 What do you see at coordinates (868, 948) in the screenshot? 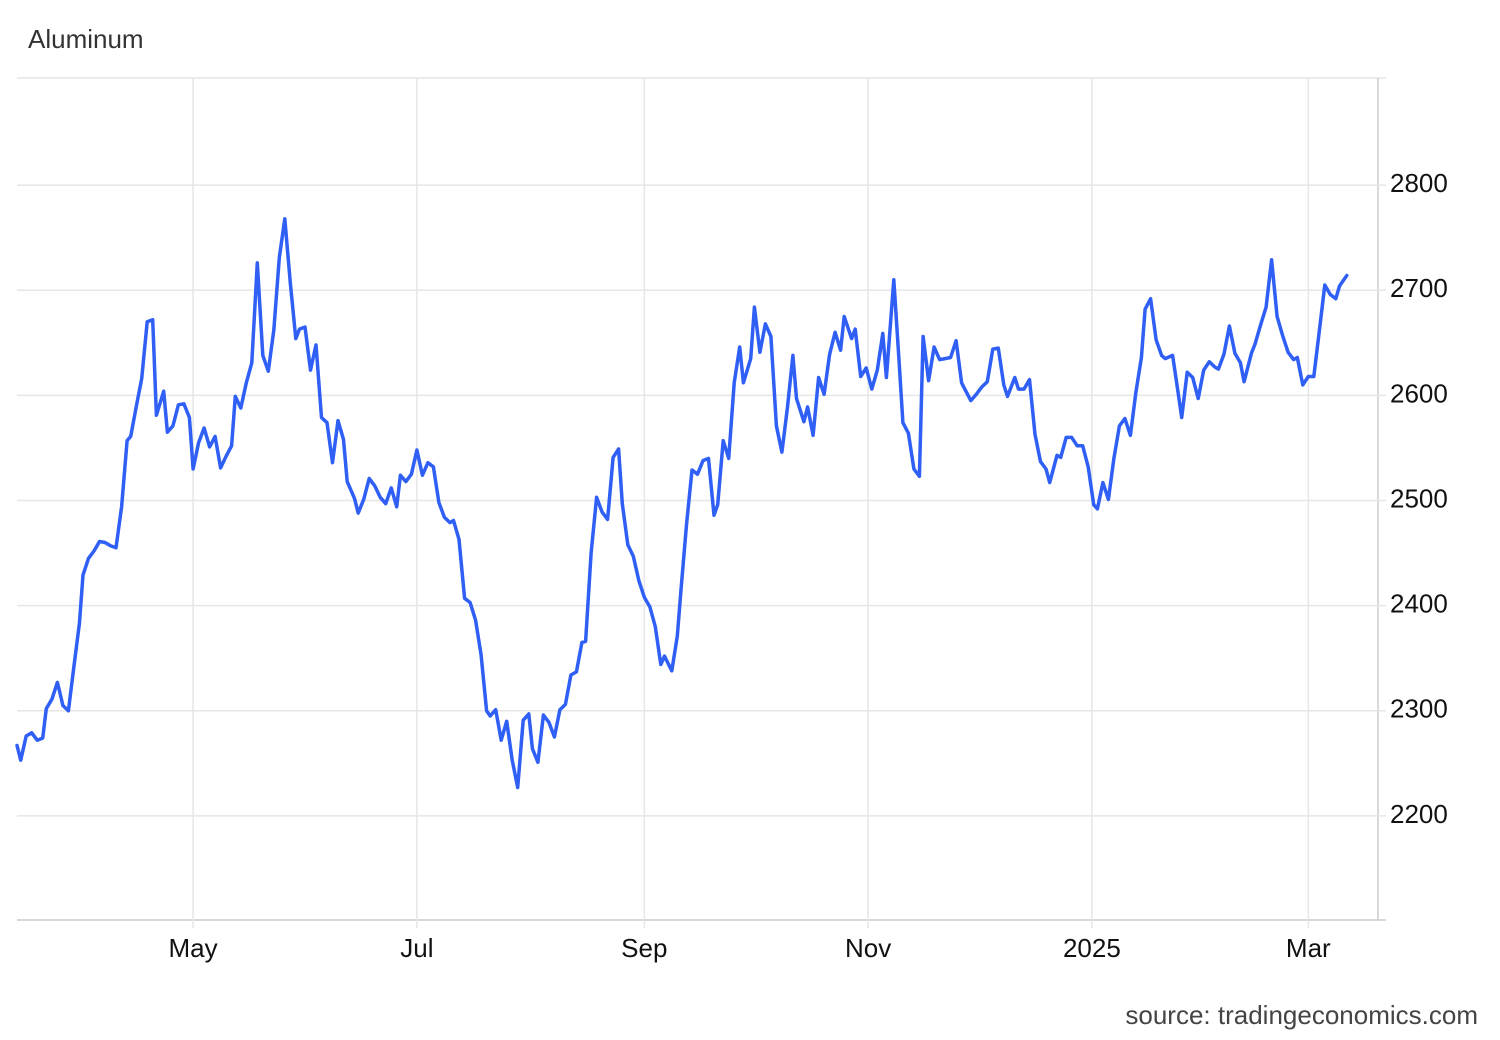
I see `x-tick-label: Nov` at bounding box center [868, 948].